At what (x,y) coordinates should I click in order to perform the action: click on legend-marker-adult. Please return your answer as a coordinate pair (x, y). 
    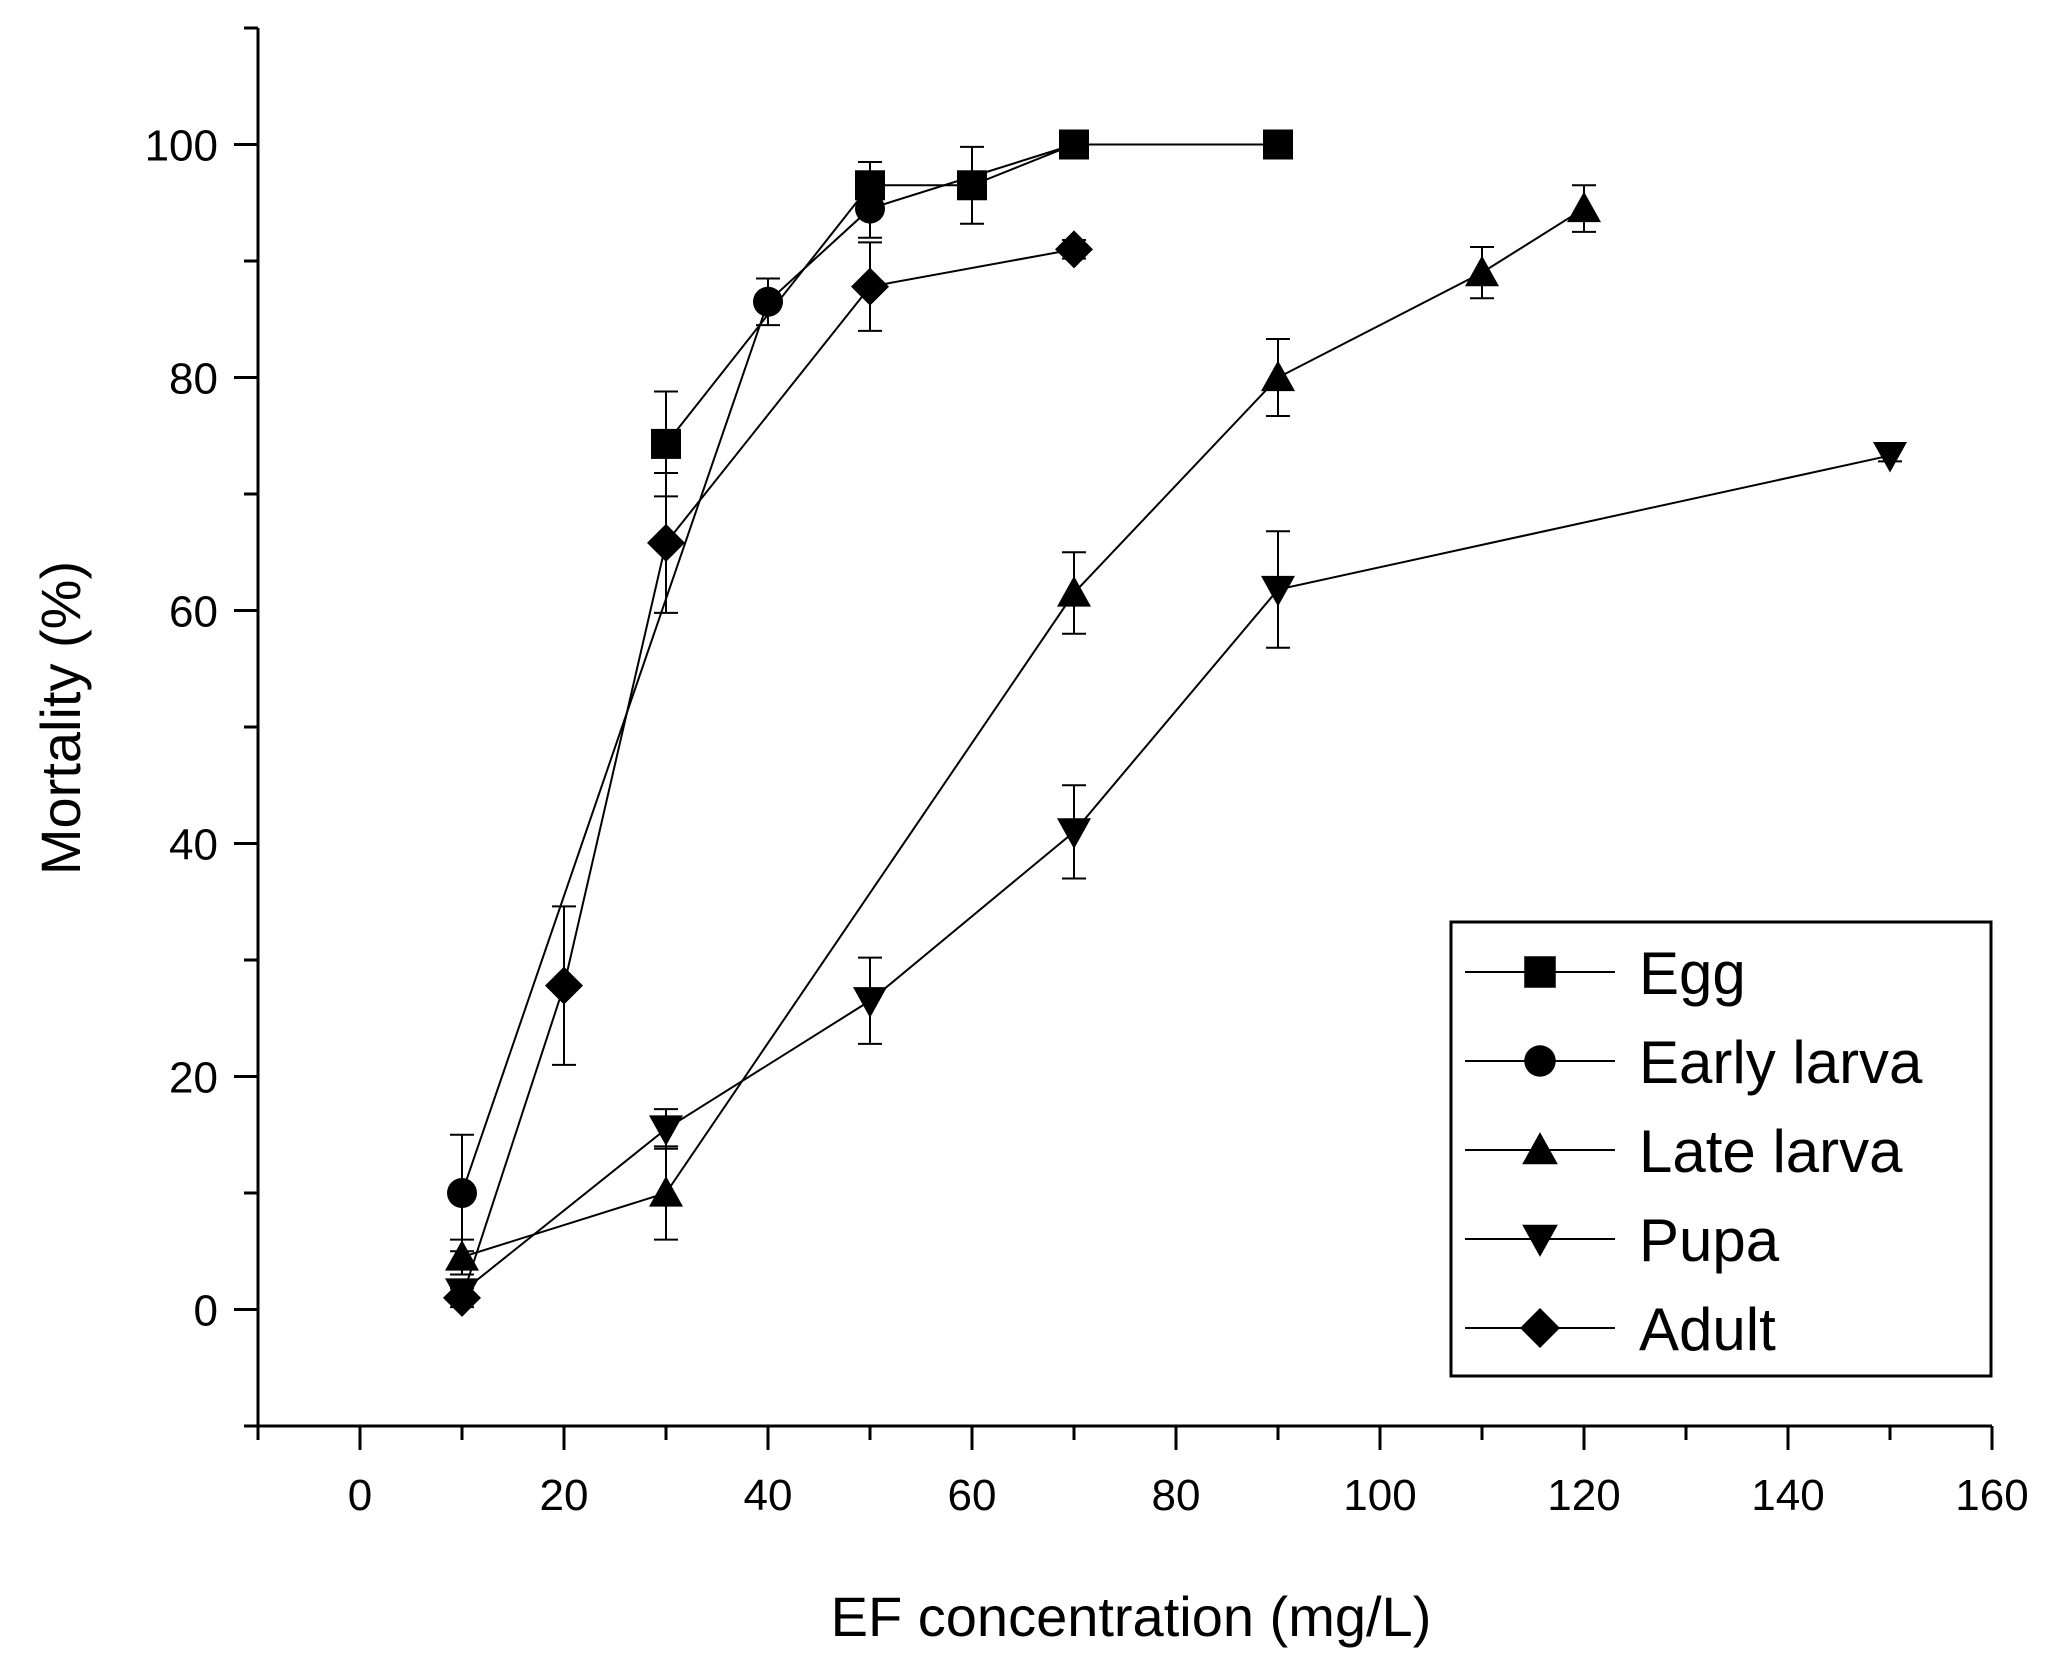
    Looking at the image, I should click on (1540, 1328).